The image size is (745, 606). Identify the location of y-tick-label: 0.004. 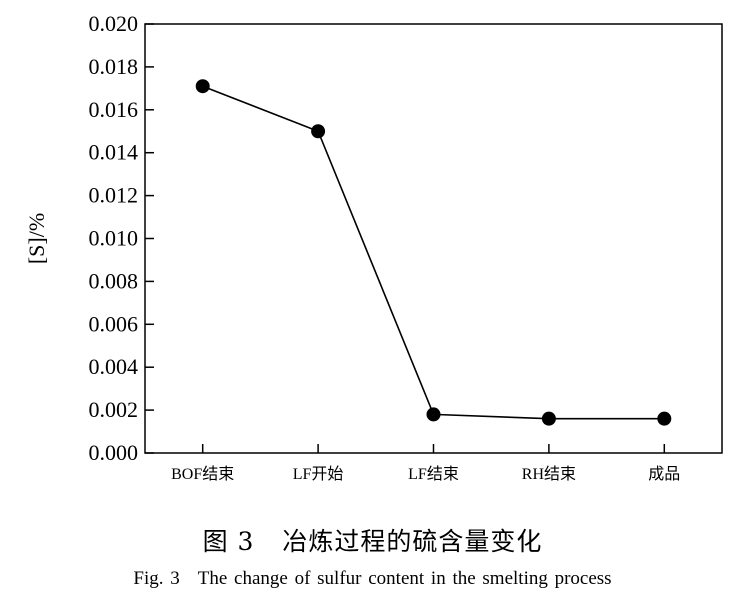
(114, 366).